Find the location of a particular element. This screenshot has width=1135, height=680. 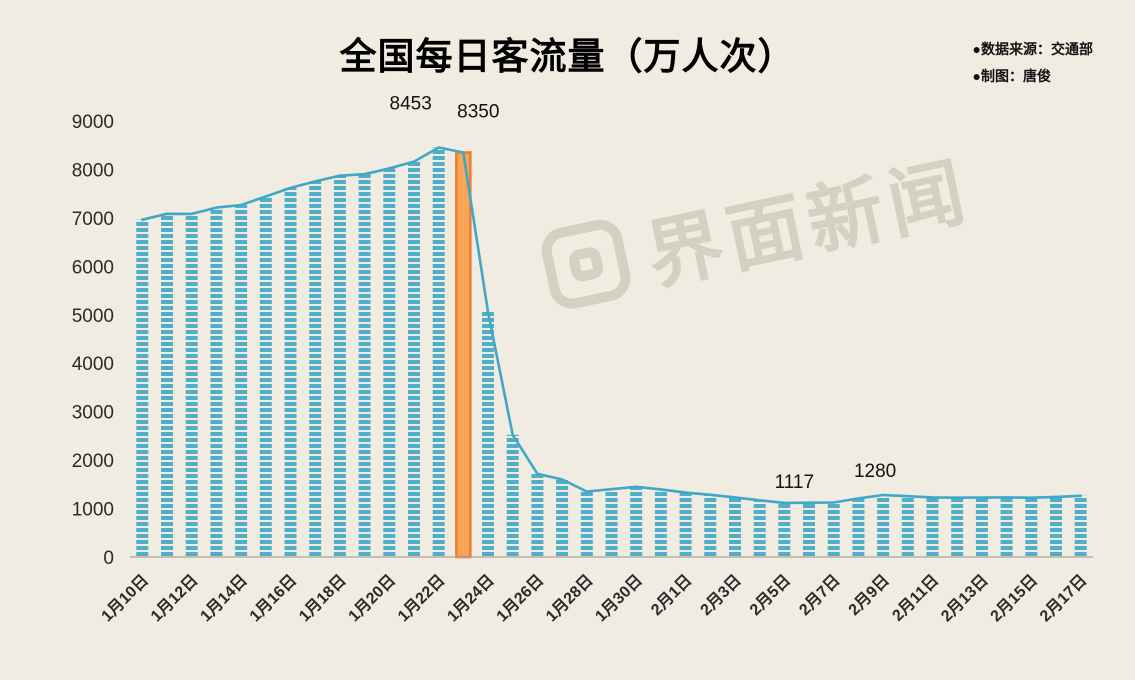

x-tick-label: 1月10日 is located at coordinates (125, 598).